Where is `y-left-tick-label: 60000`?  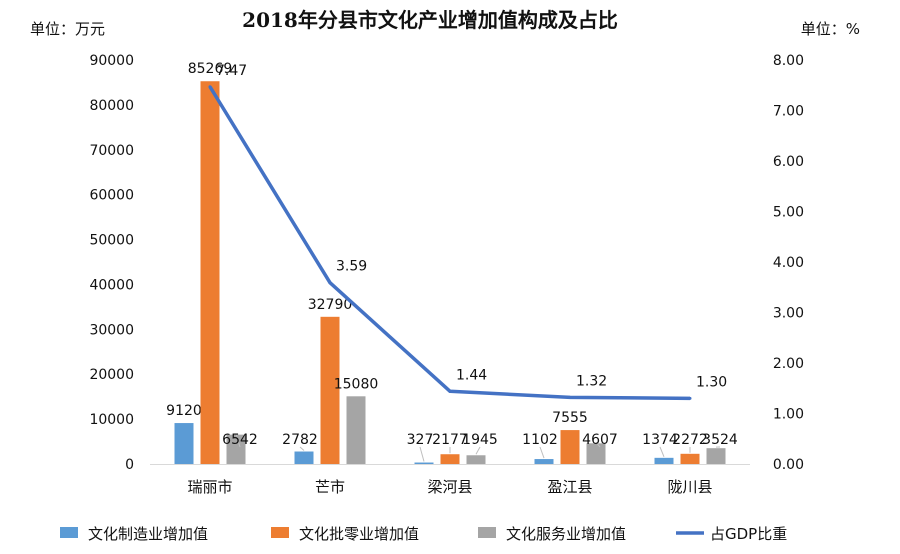
y-left-tick-label: 60000 is located at coordinates (111, 196).